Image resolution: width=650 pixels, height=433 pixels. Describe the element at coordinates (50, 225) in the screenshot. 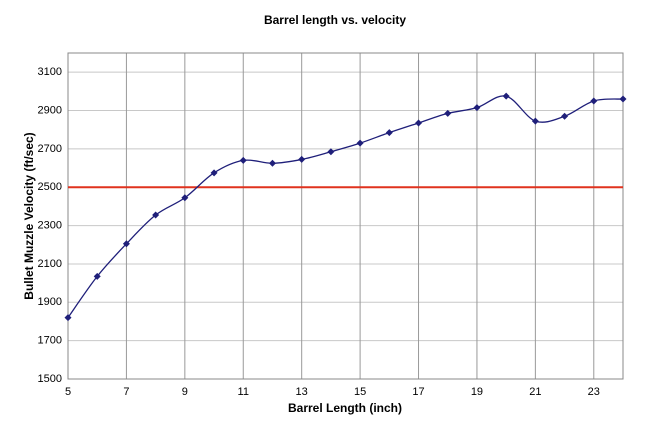

I see `y-tick-label: 2300` at that location.